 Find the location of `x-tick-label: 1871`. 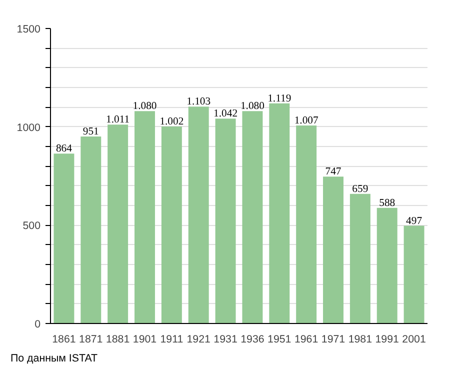

x-tick-label: 1871 is located at coordinates (91, 340).